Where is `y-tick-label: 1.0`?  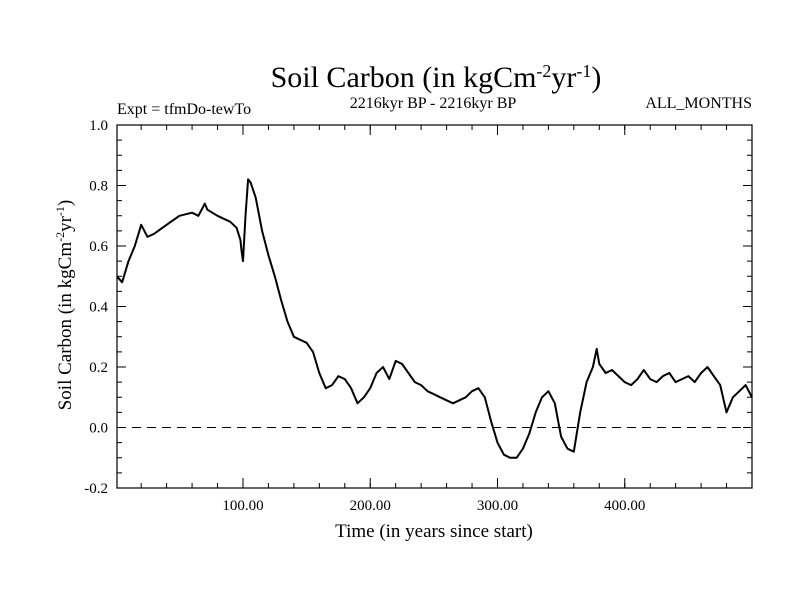
y-tick-label: 1.0 is located at coordinates (98, 126).